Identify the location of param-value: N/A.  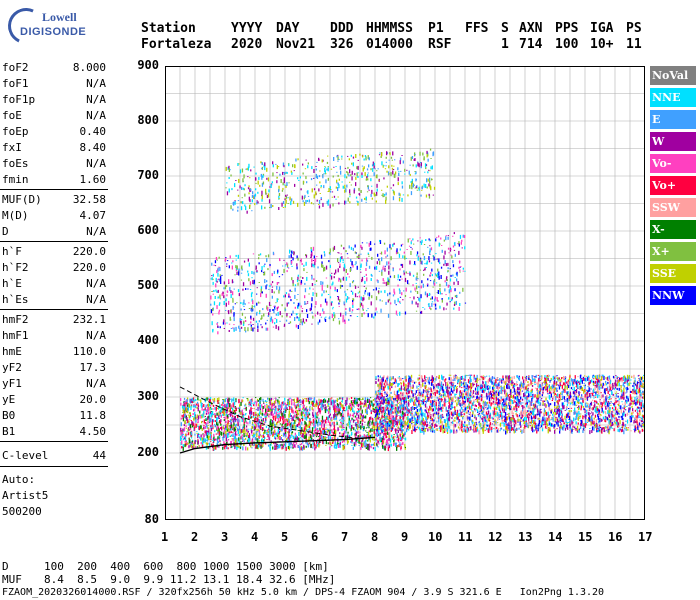
(96, 383).